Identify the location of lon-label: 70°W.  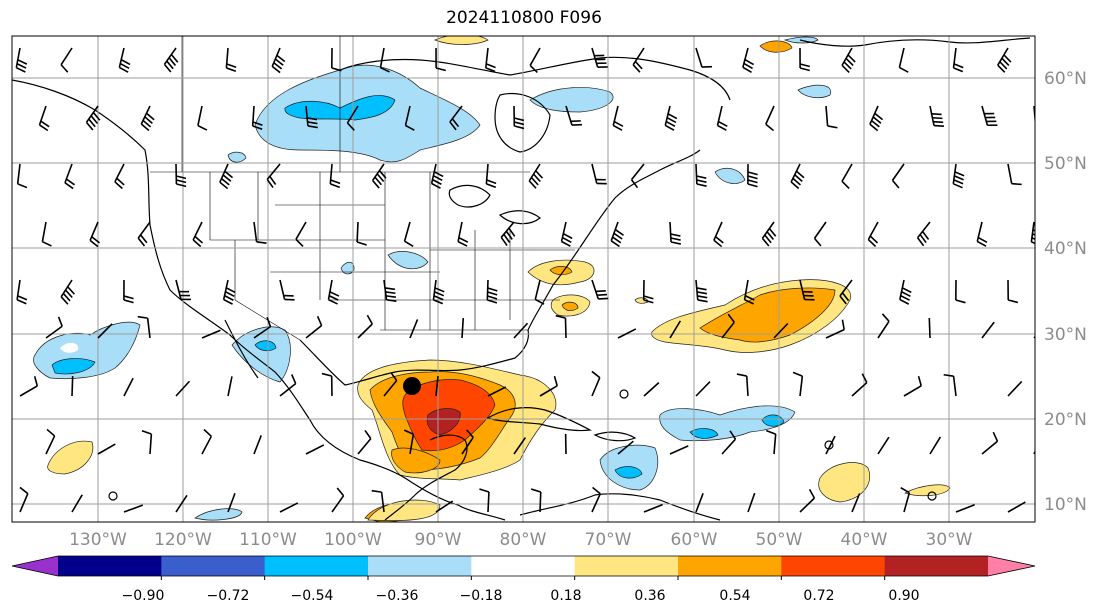
(608, 540).